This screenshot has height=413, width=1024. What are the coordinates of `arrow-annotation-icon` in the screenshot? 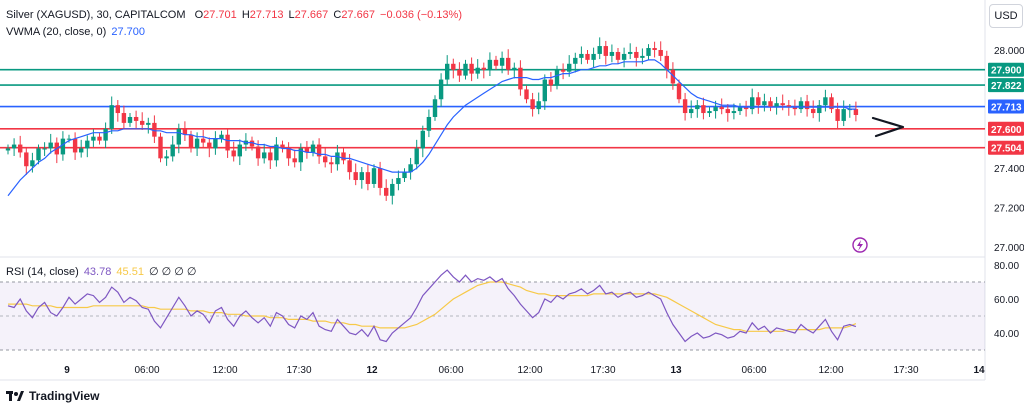 It's located at (888, 127).